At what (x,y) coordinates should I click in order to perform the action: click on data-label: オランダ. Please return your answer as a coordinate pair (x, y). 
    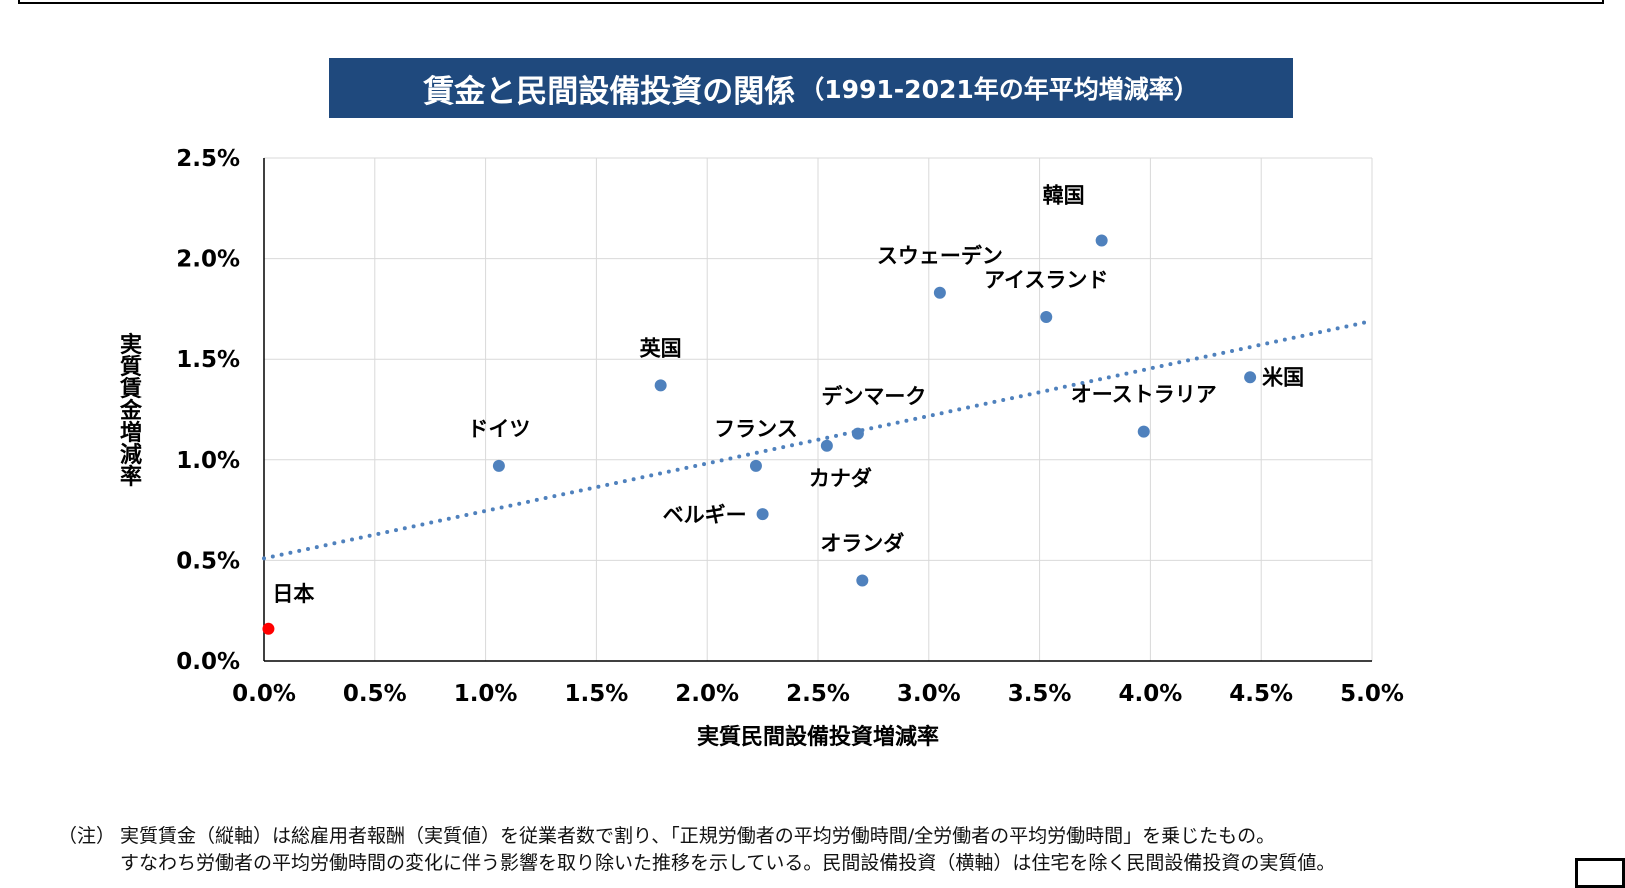
    Looking at the image, I should click on (862, 544).